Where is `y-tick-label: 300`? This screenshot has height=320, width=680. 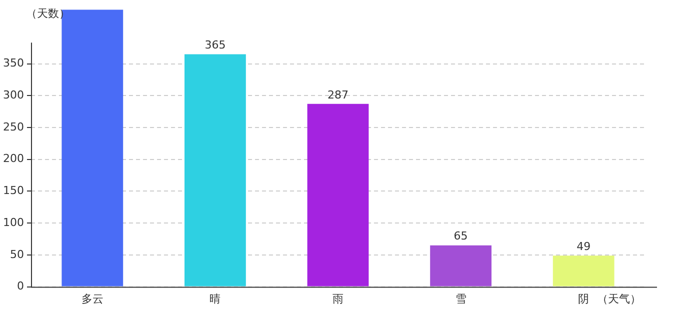 y-tick-label: 300 is located at coordinates (13, 95).